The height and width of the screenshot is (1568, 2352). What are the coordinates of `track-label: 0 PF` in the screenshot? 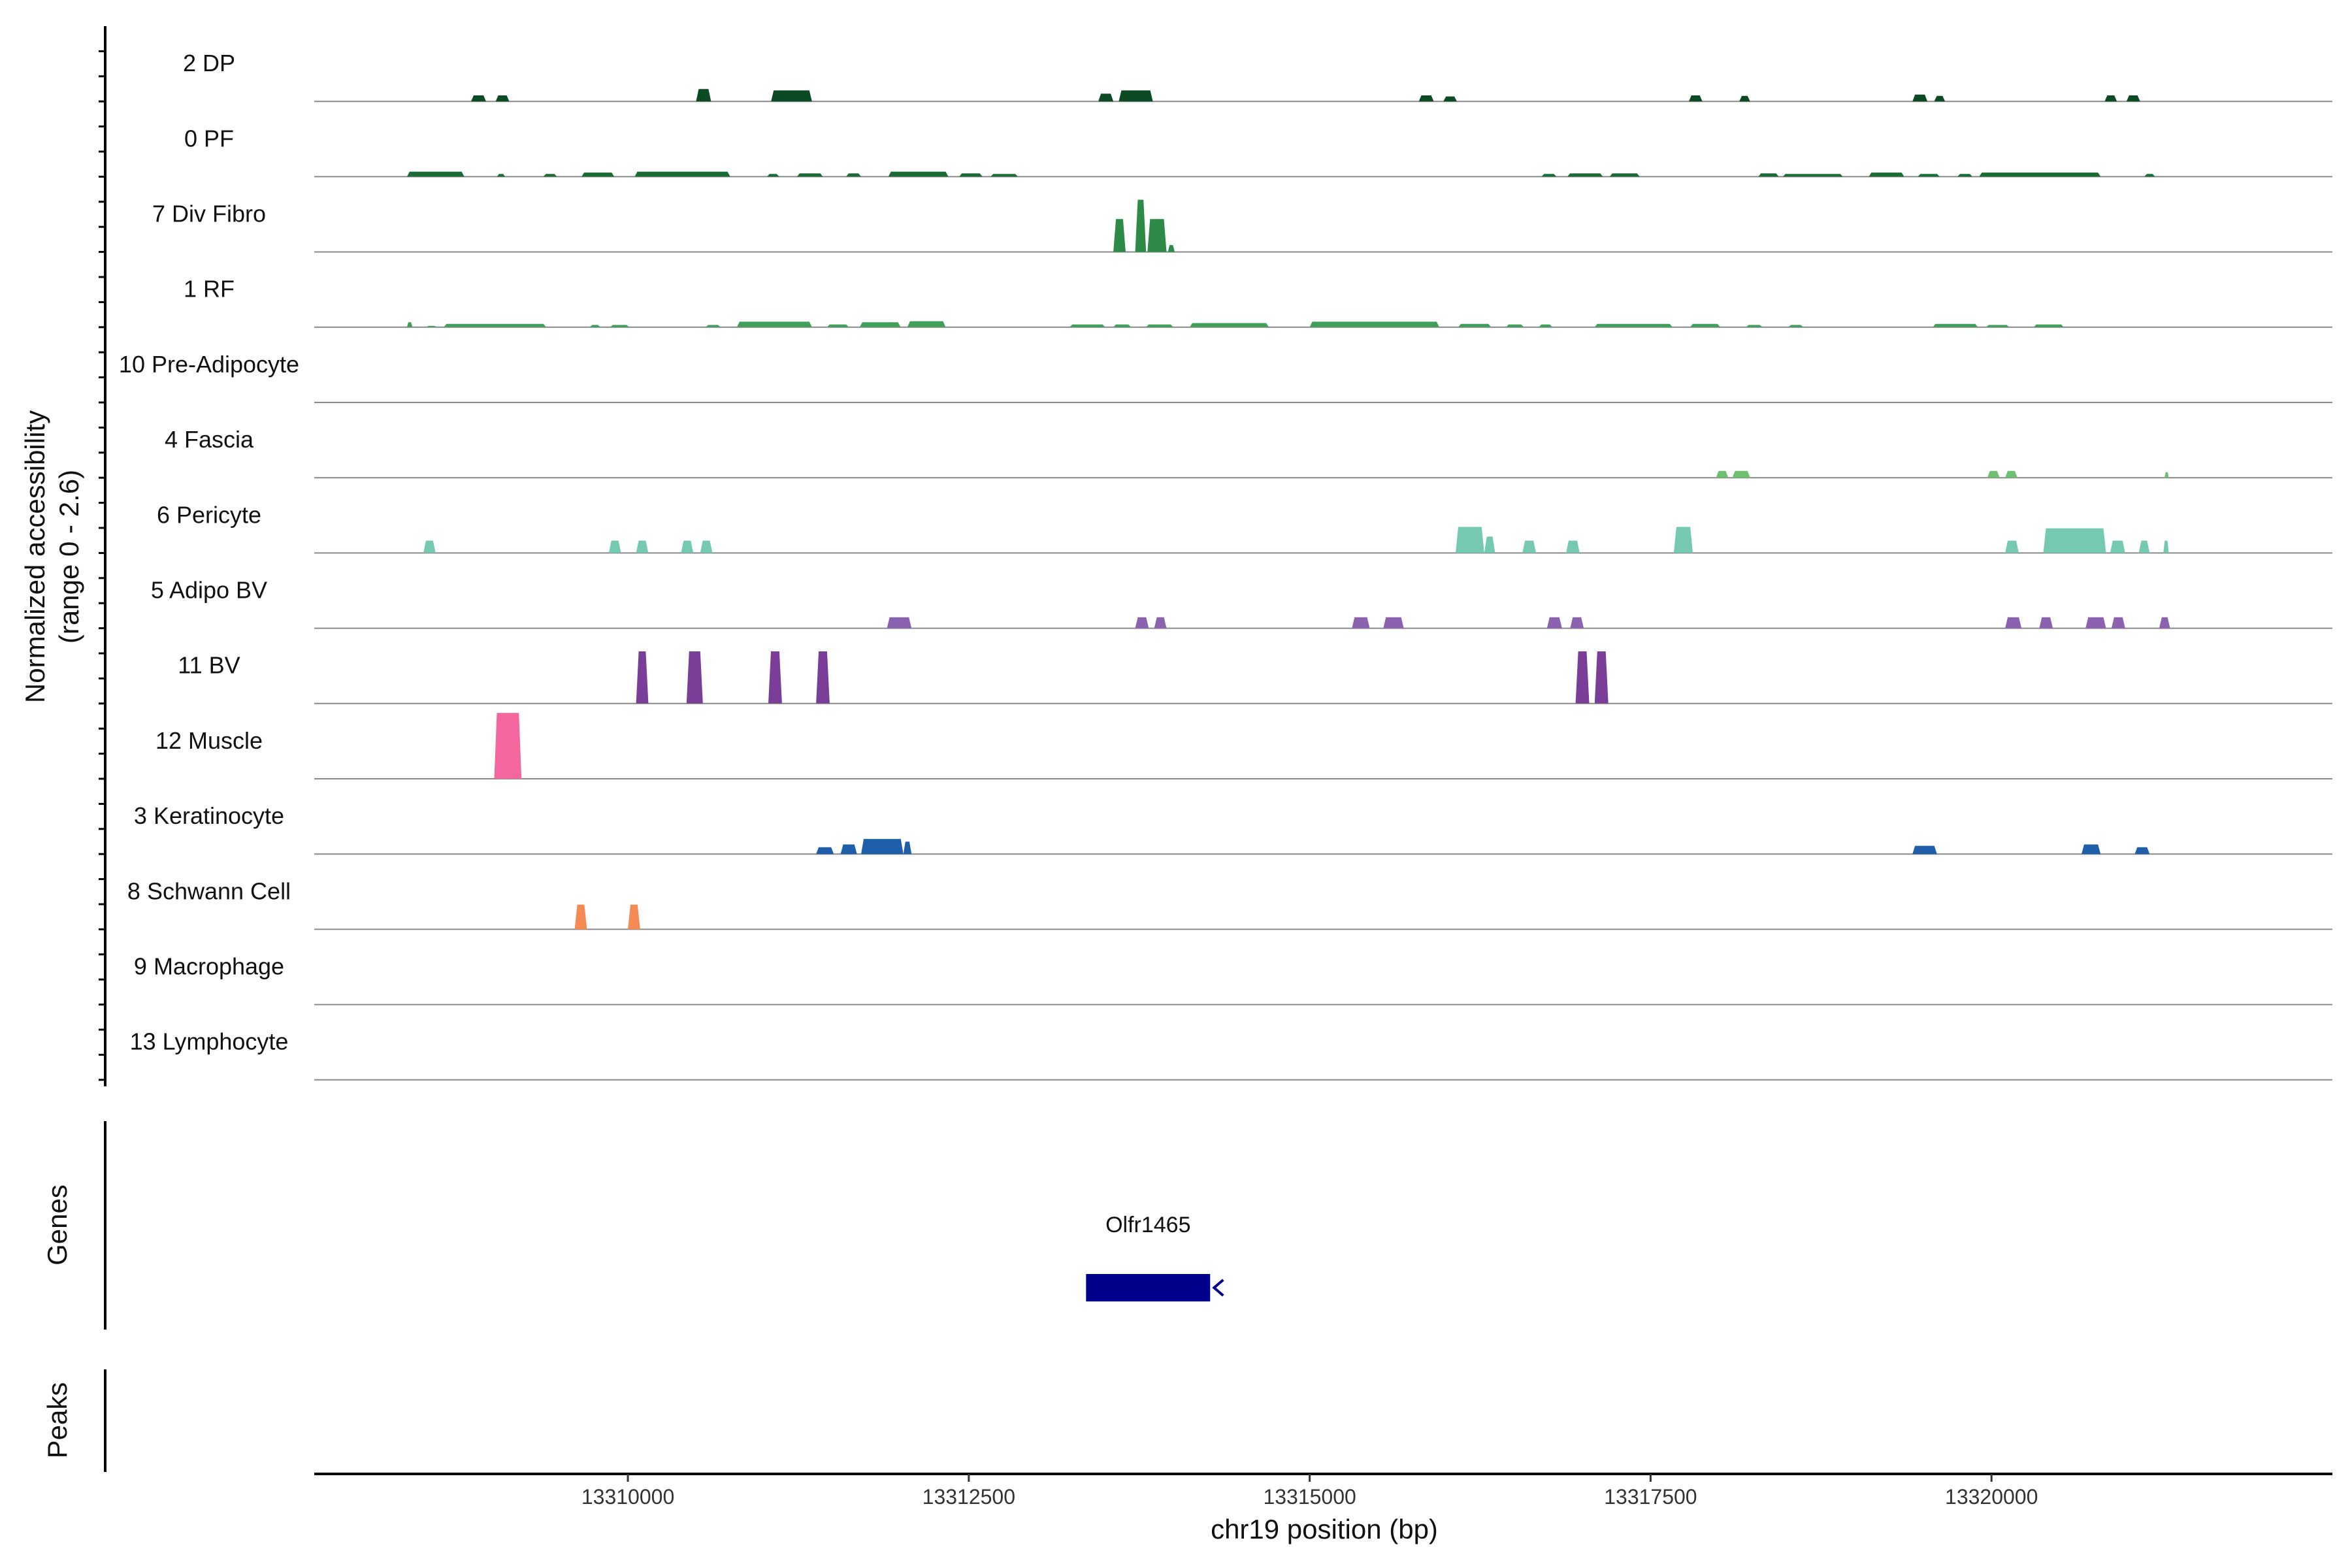 It's located at (209, 138).